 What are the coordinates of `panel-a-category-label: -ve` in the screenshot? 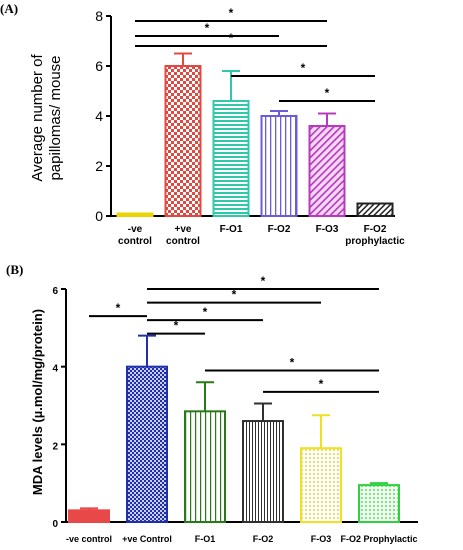 It's located at (135, 229).